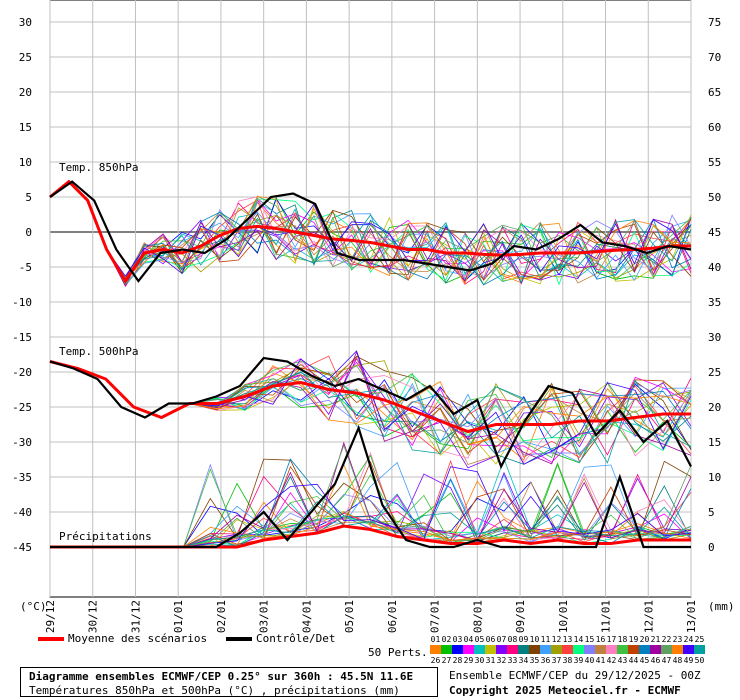  I want to click on pert-number: 41, so click(600, 660).